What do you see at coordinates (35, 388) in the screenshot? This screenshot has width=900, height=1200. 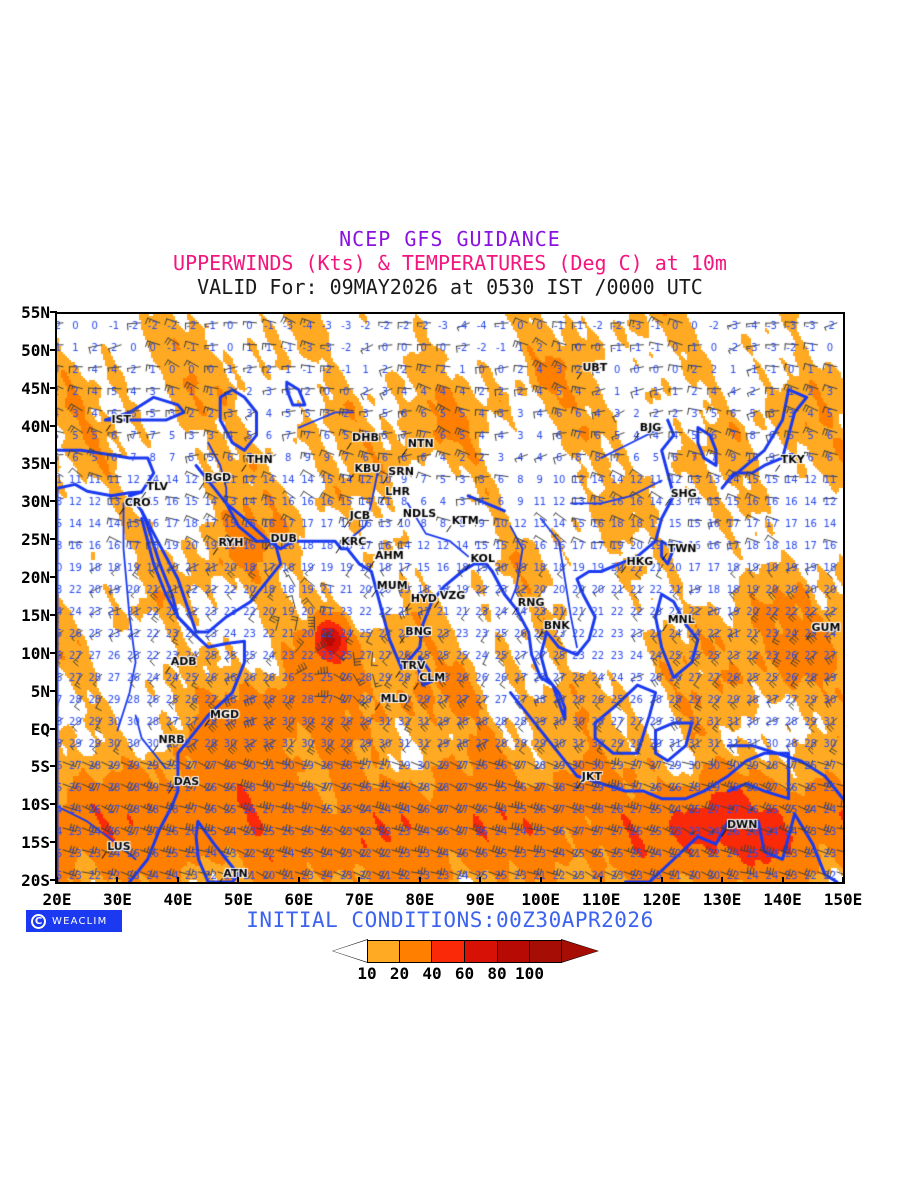 I see `latitude-tick-label: 45N` at bounding box center [35, 388].